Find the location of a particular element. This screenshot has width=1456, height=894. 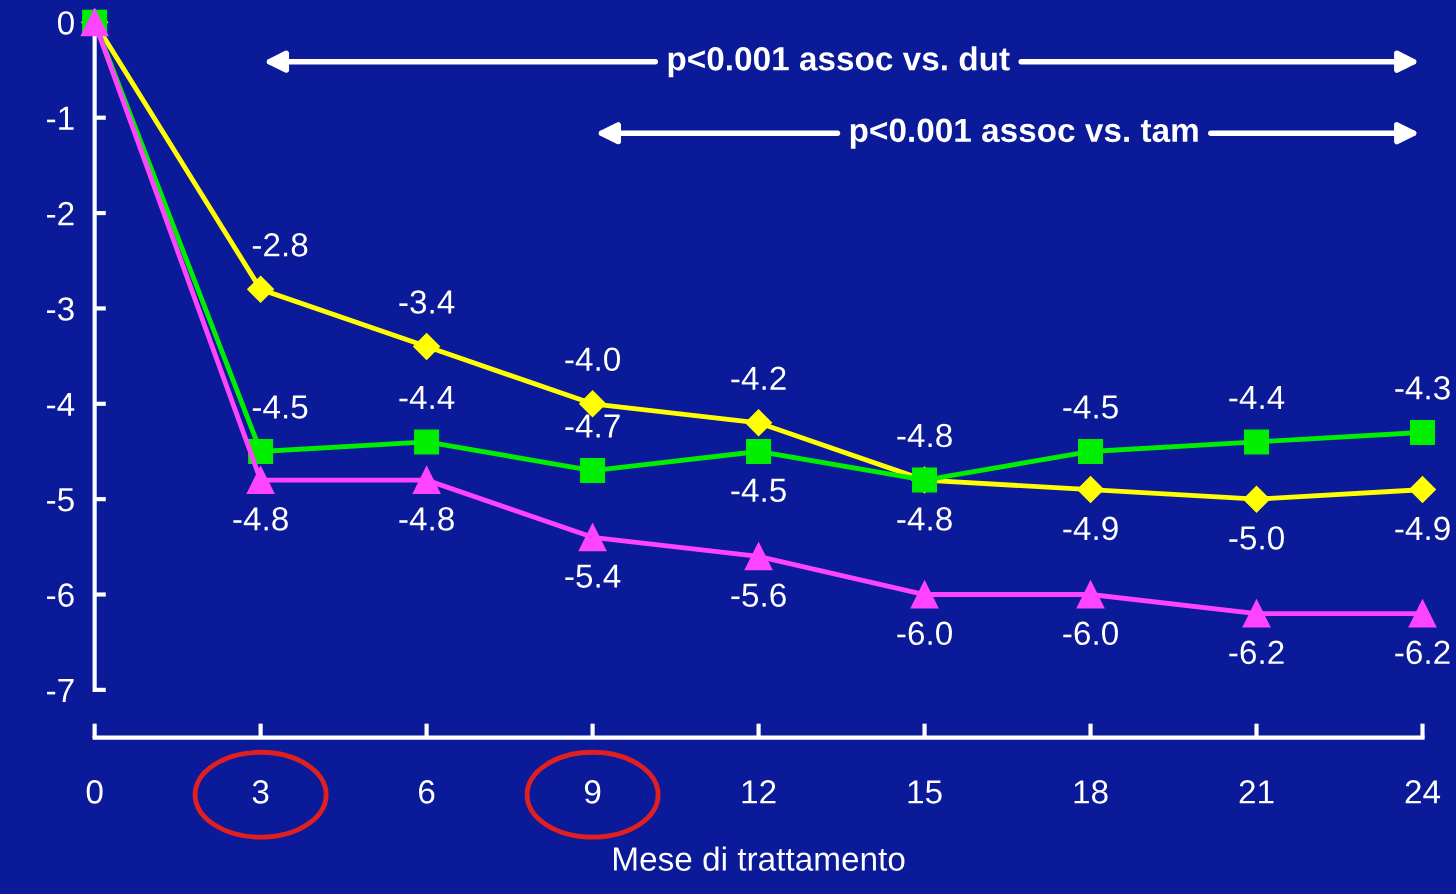

data-label: -4.0 is located at coordinates (593, 359).